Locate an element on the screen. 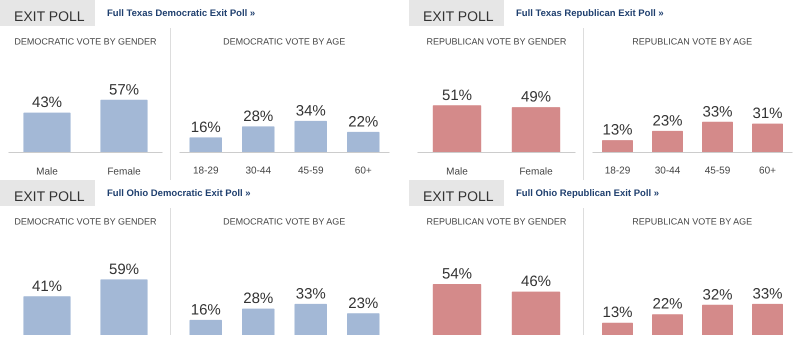 The image size is (800, 337). data-label: 51% is located at coordinates (457, 95).